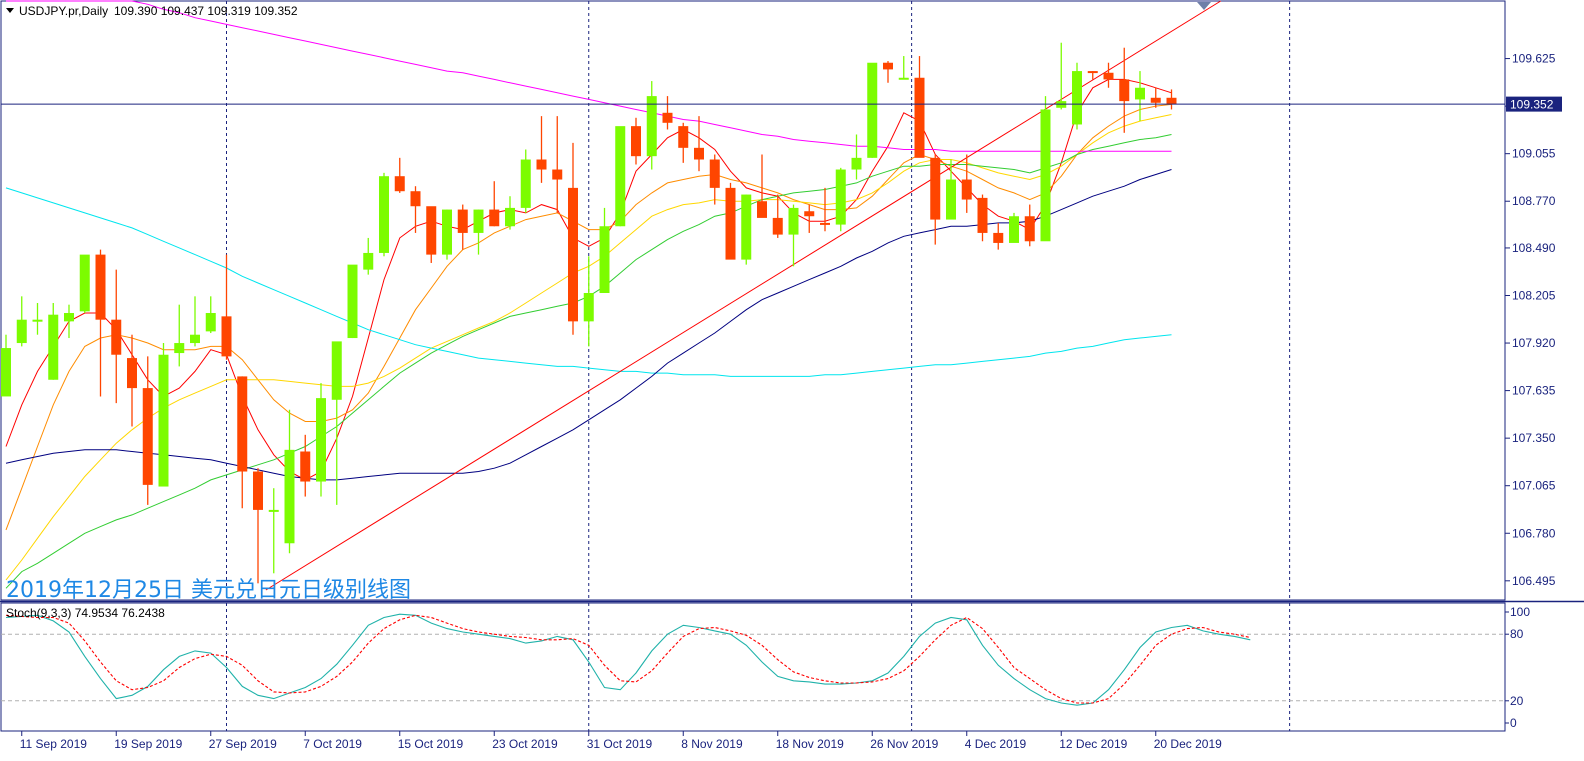  I want to click on time-tick-label: 26 Nov 2019, so click(904, 744).